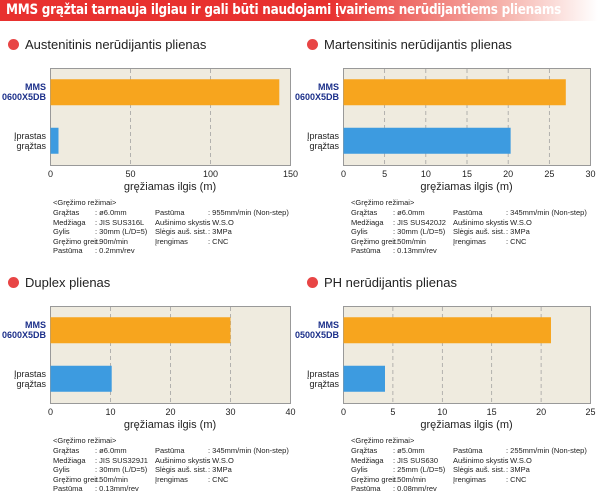 The height and width of the screenshot is (500, 598). What do you see at coordinates (415, 488) in the screenshot?
I see `condition-value: : 0.08mm/rev` at bounding box center [415, 488].